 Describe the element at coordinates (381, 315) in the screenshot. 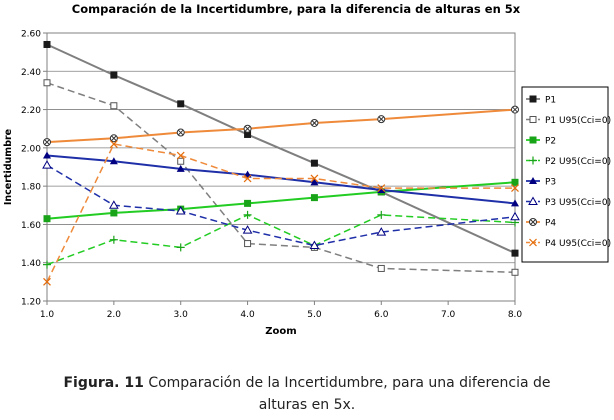

I see `x-tick-label: 6.0` at that location.